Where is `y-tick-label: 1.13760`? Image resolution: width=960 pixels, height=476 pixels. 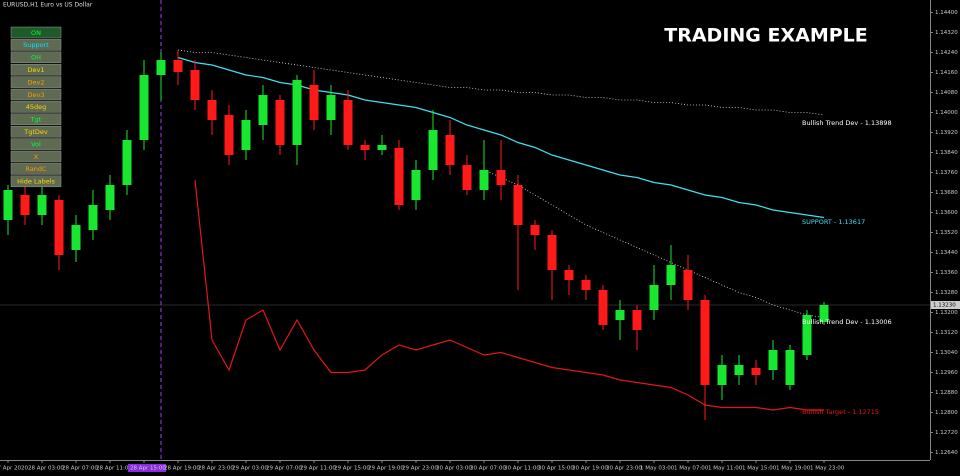 y-tick-label: 1.13760 is located at coordinates (946, 173).